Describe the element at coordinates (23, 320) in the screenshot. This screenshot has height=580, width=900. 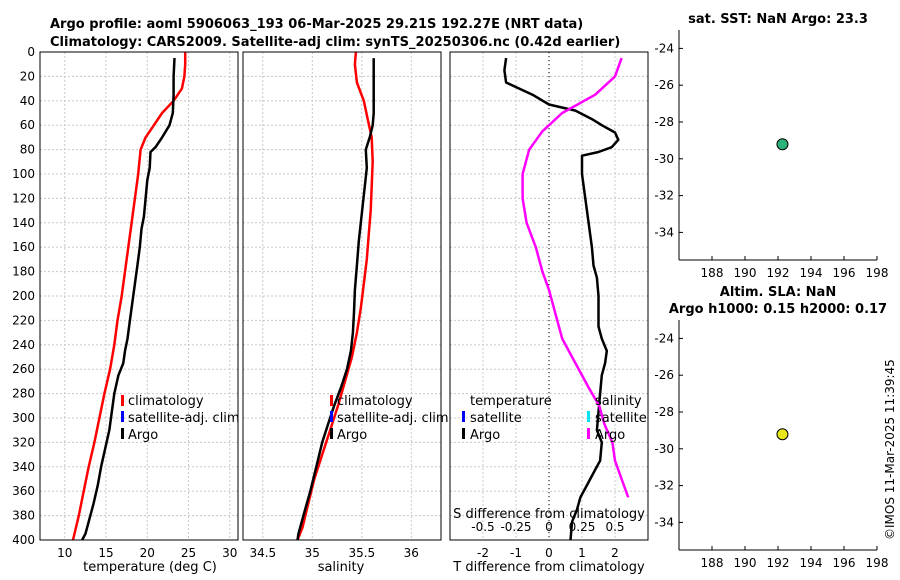
I see `y-tick-label: 220` at that location.